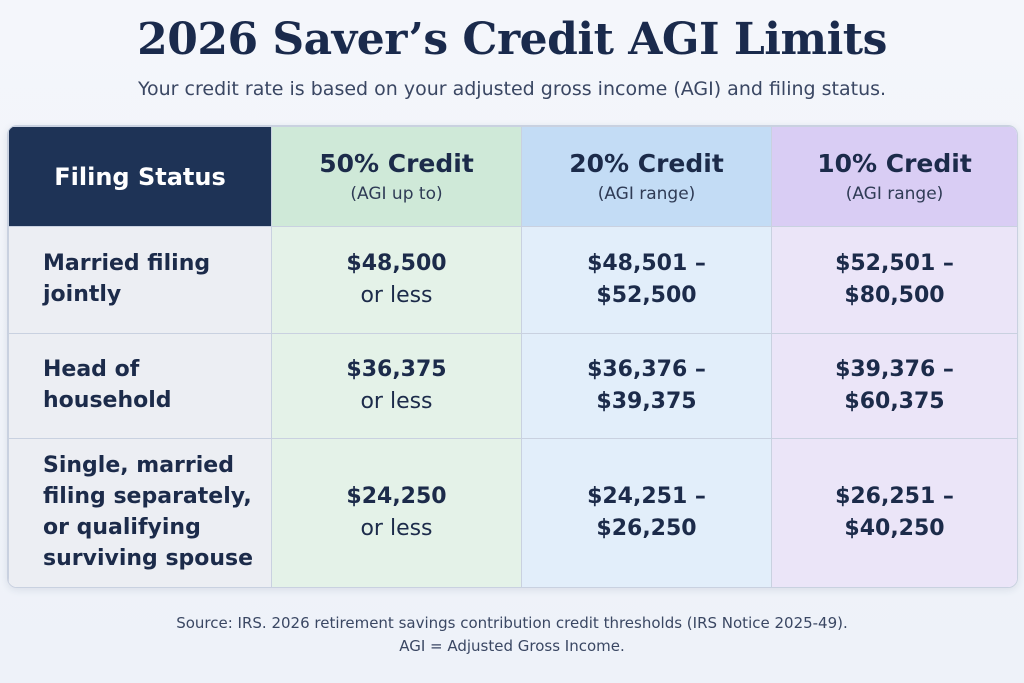  Describe the element at coordinates (396, 386) in the screenshot. I see `cell-50-credit: $36,375 or less` at that location.